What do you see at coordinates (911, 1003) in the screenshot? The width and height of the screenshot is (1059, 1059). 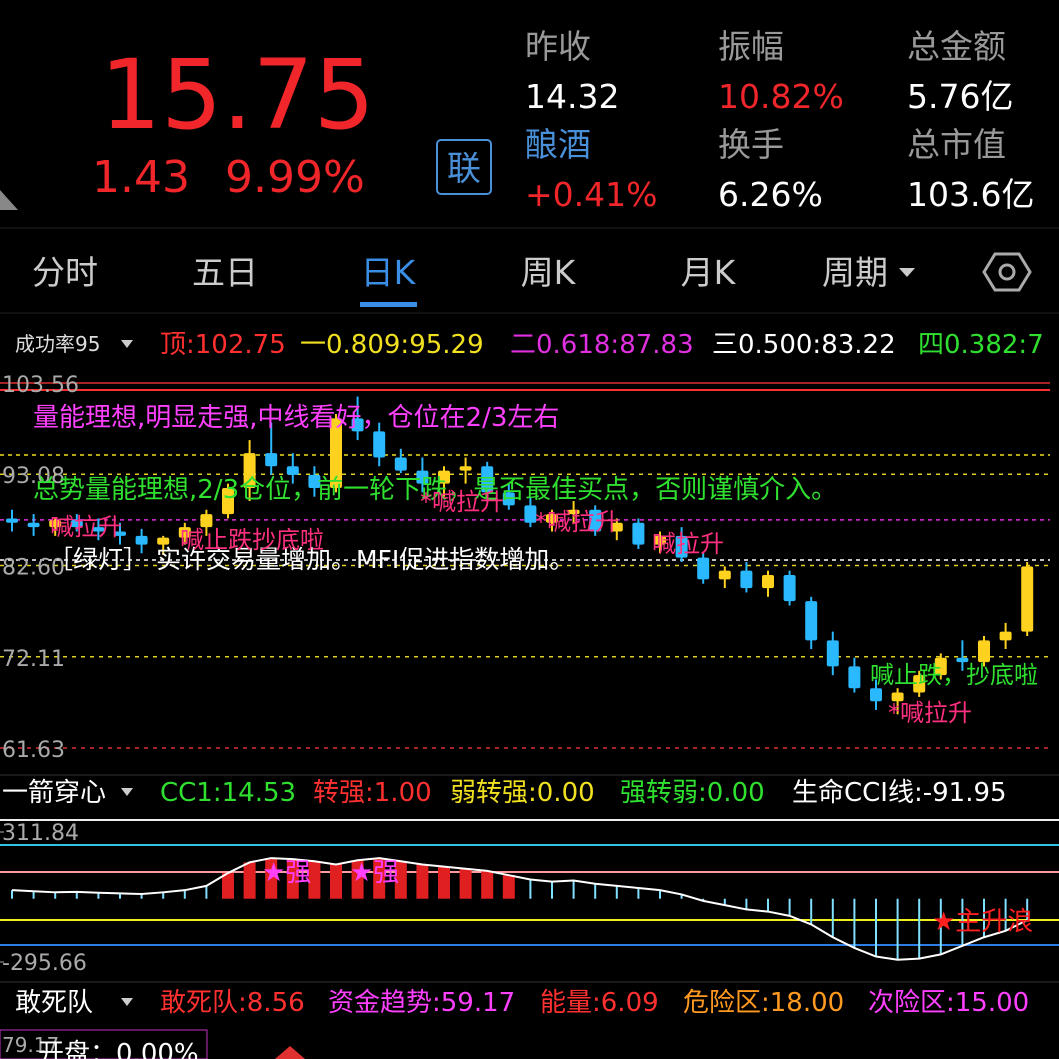 I see `bottom-item-part: 次险区:` at bounding box center [911, 1003].